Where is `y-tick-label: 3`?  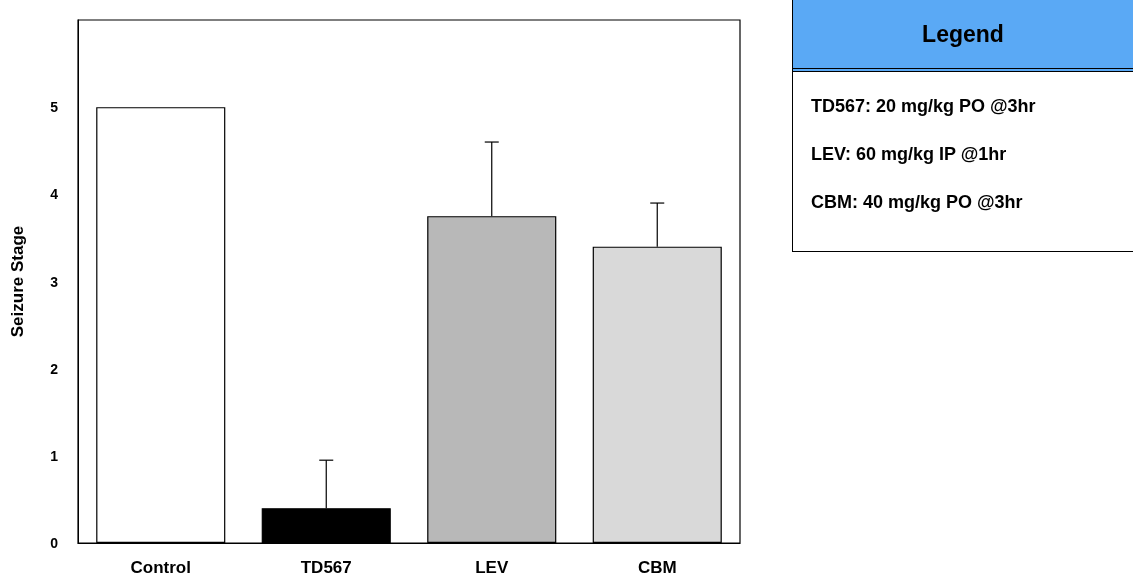
y-tick-label: 3 is located at coordinates (54, 281).